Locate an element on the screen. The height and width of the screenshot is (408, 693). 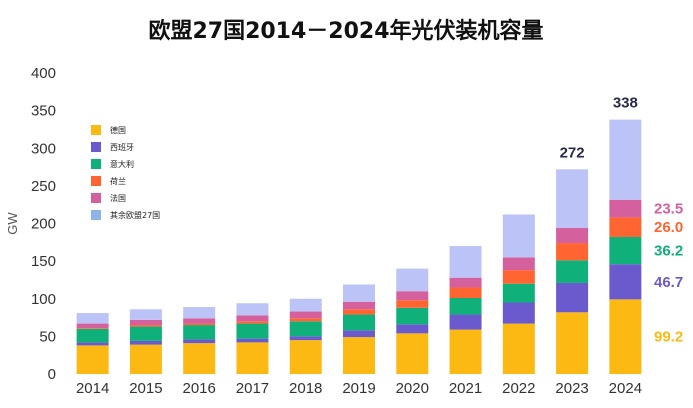
x-tick-label: 2016 is located at coordinates (198, 388).